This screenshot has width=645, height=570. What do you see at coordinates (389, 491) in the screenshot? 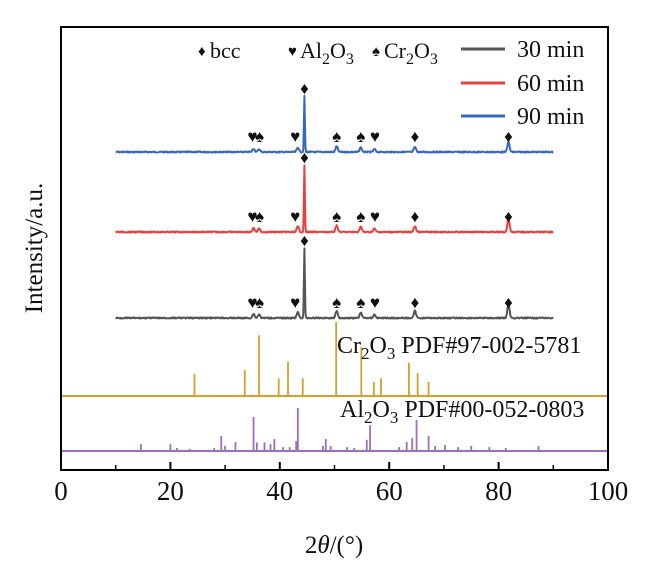
I see `x-tick-label: 60` at bounding box center [389, 491].